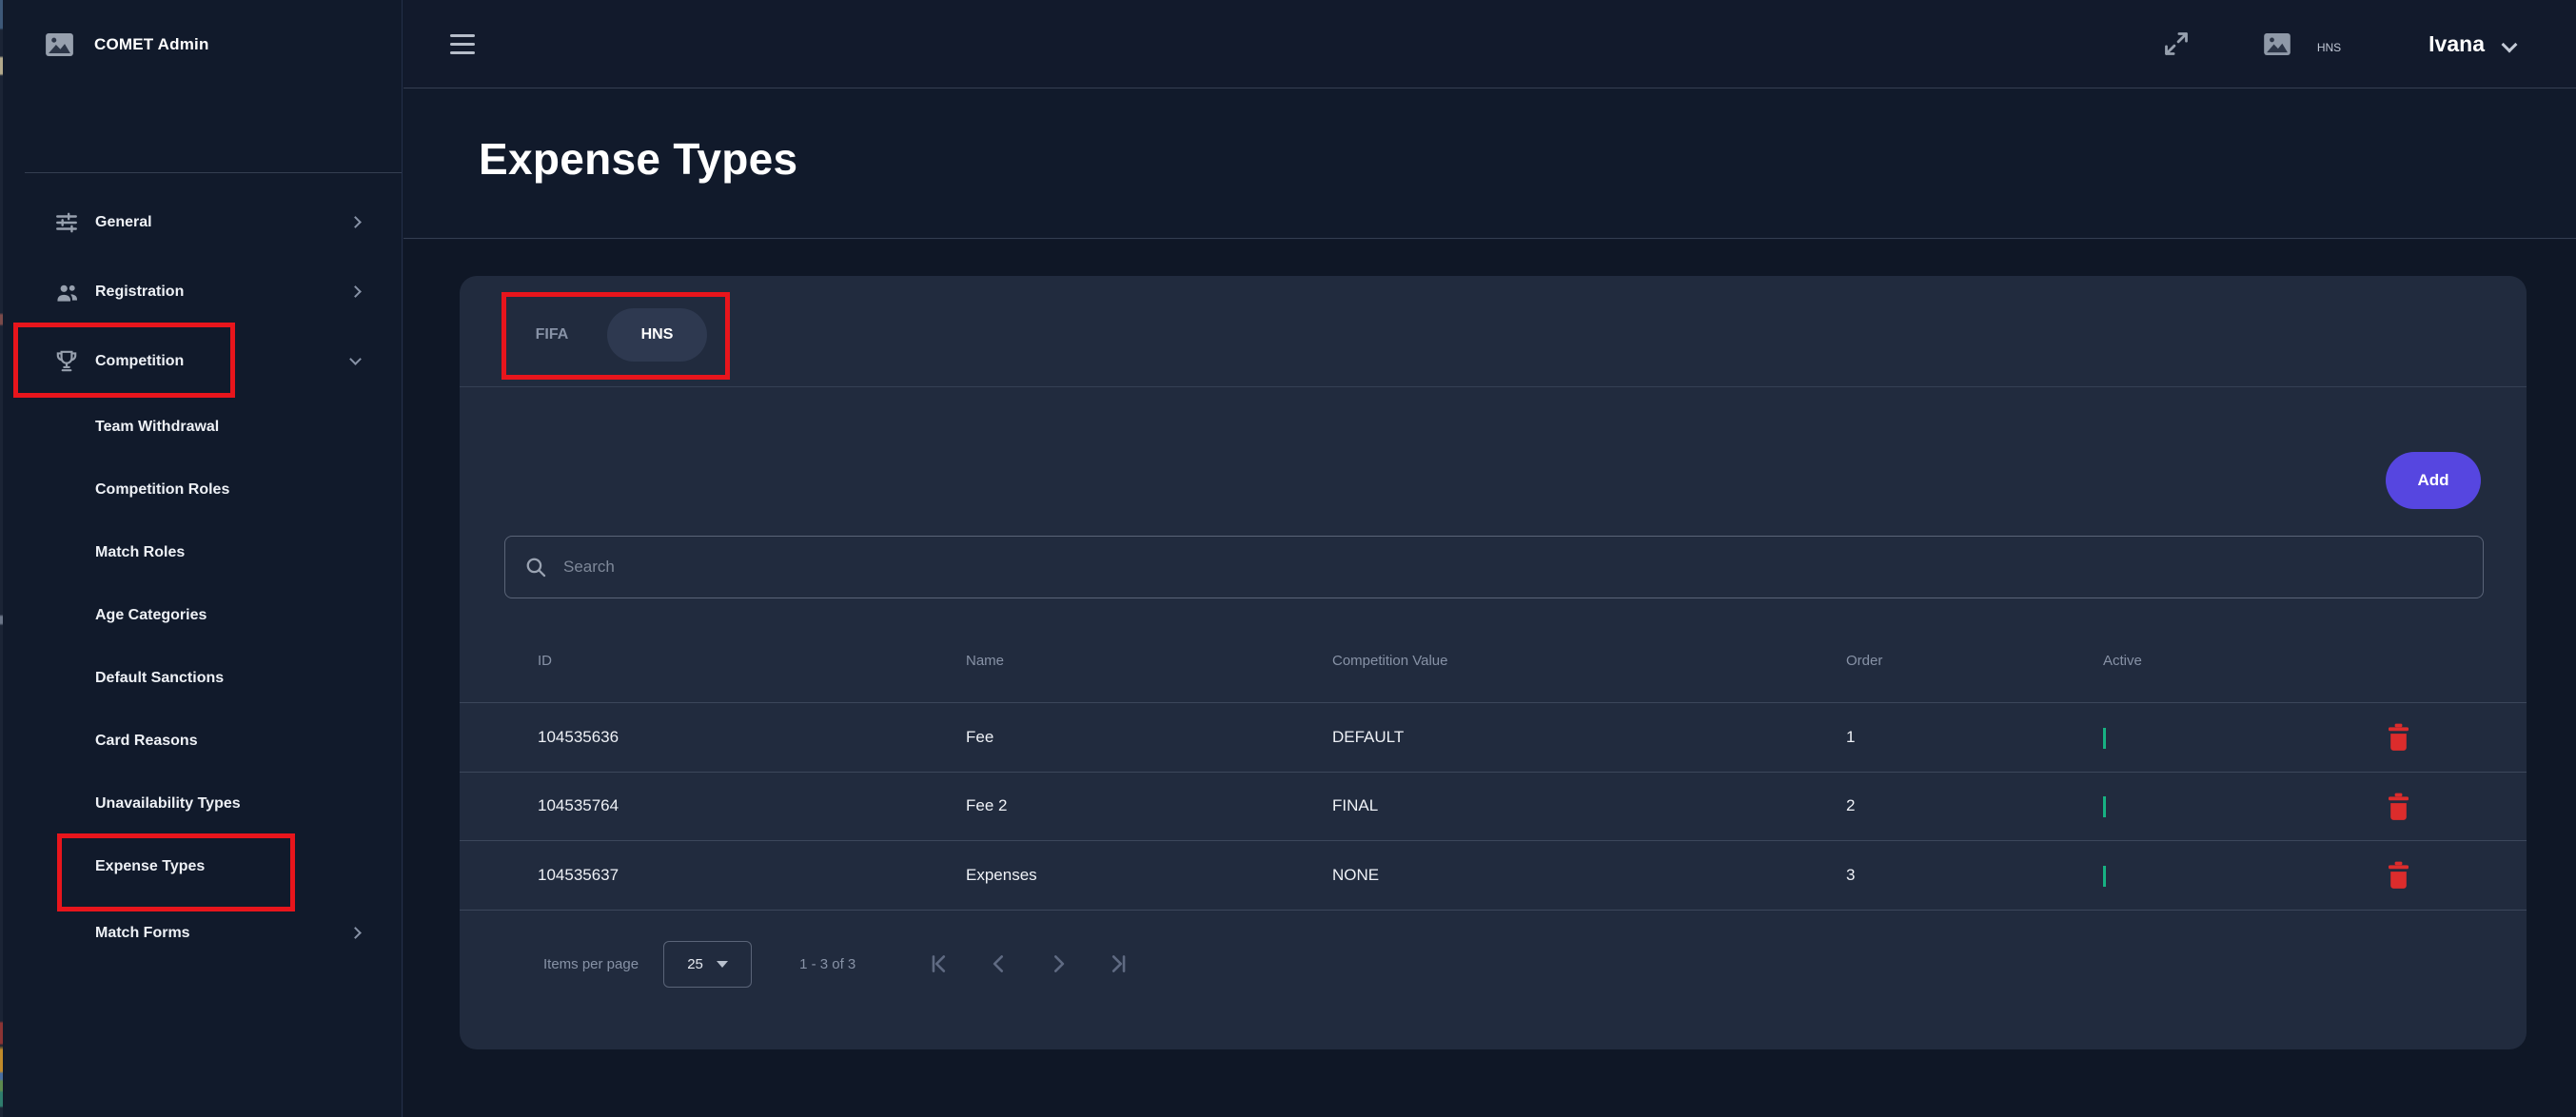 Image resolution: width=2576 pixels, height=1117 pixels. What do you see at coordinates (201, 933) in the screenshot?
I see `sidebar-item-match-forms: Match Forms` at bounding box center [201, 933].